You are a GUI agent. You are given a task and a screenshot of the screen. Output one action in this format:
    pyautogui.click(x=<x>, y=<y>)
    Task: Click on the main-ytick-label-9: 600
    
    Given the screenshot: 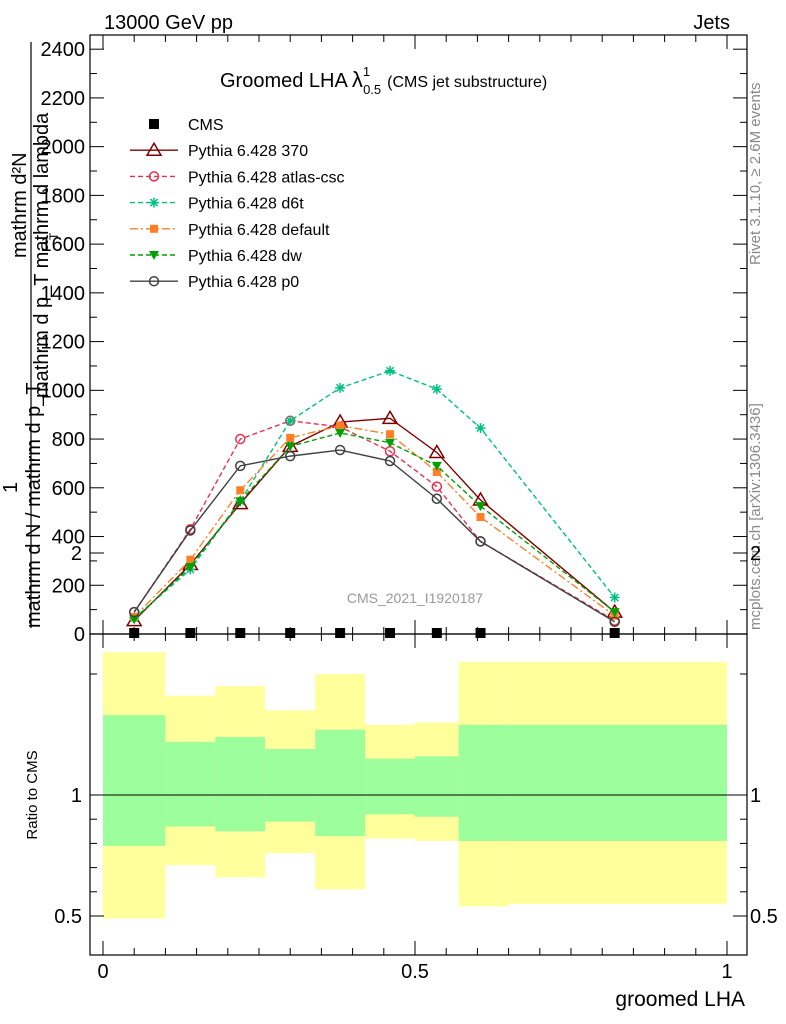 What is the action you would take?
    pyautogui.click(x=68, y=489)
    